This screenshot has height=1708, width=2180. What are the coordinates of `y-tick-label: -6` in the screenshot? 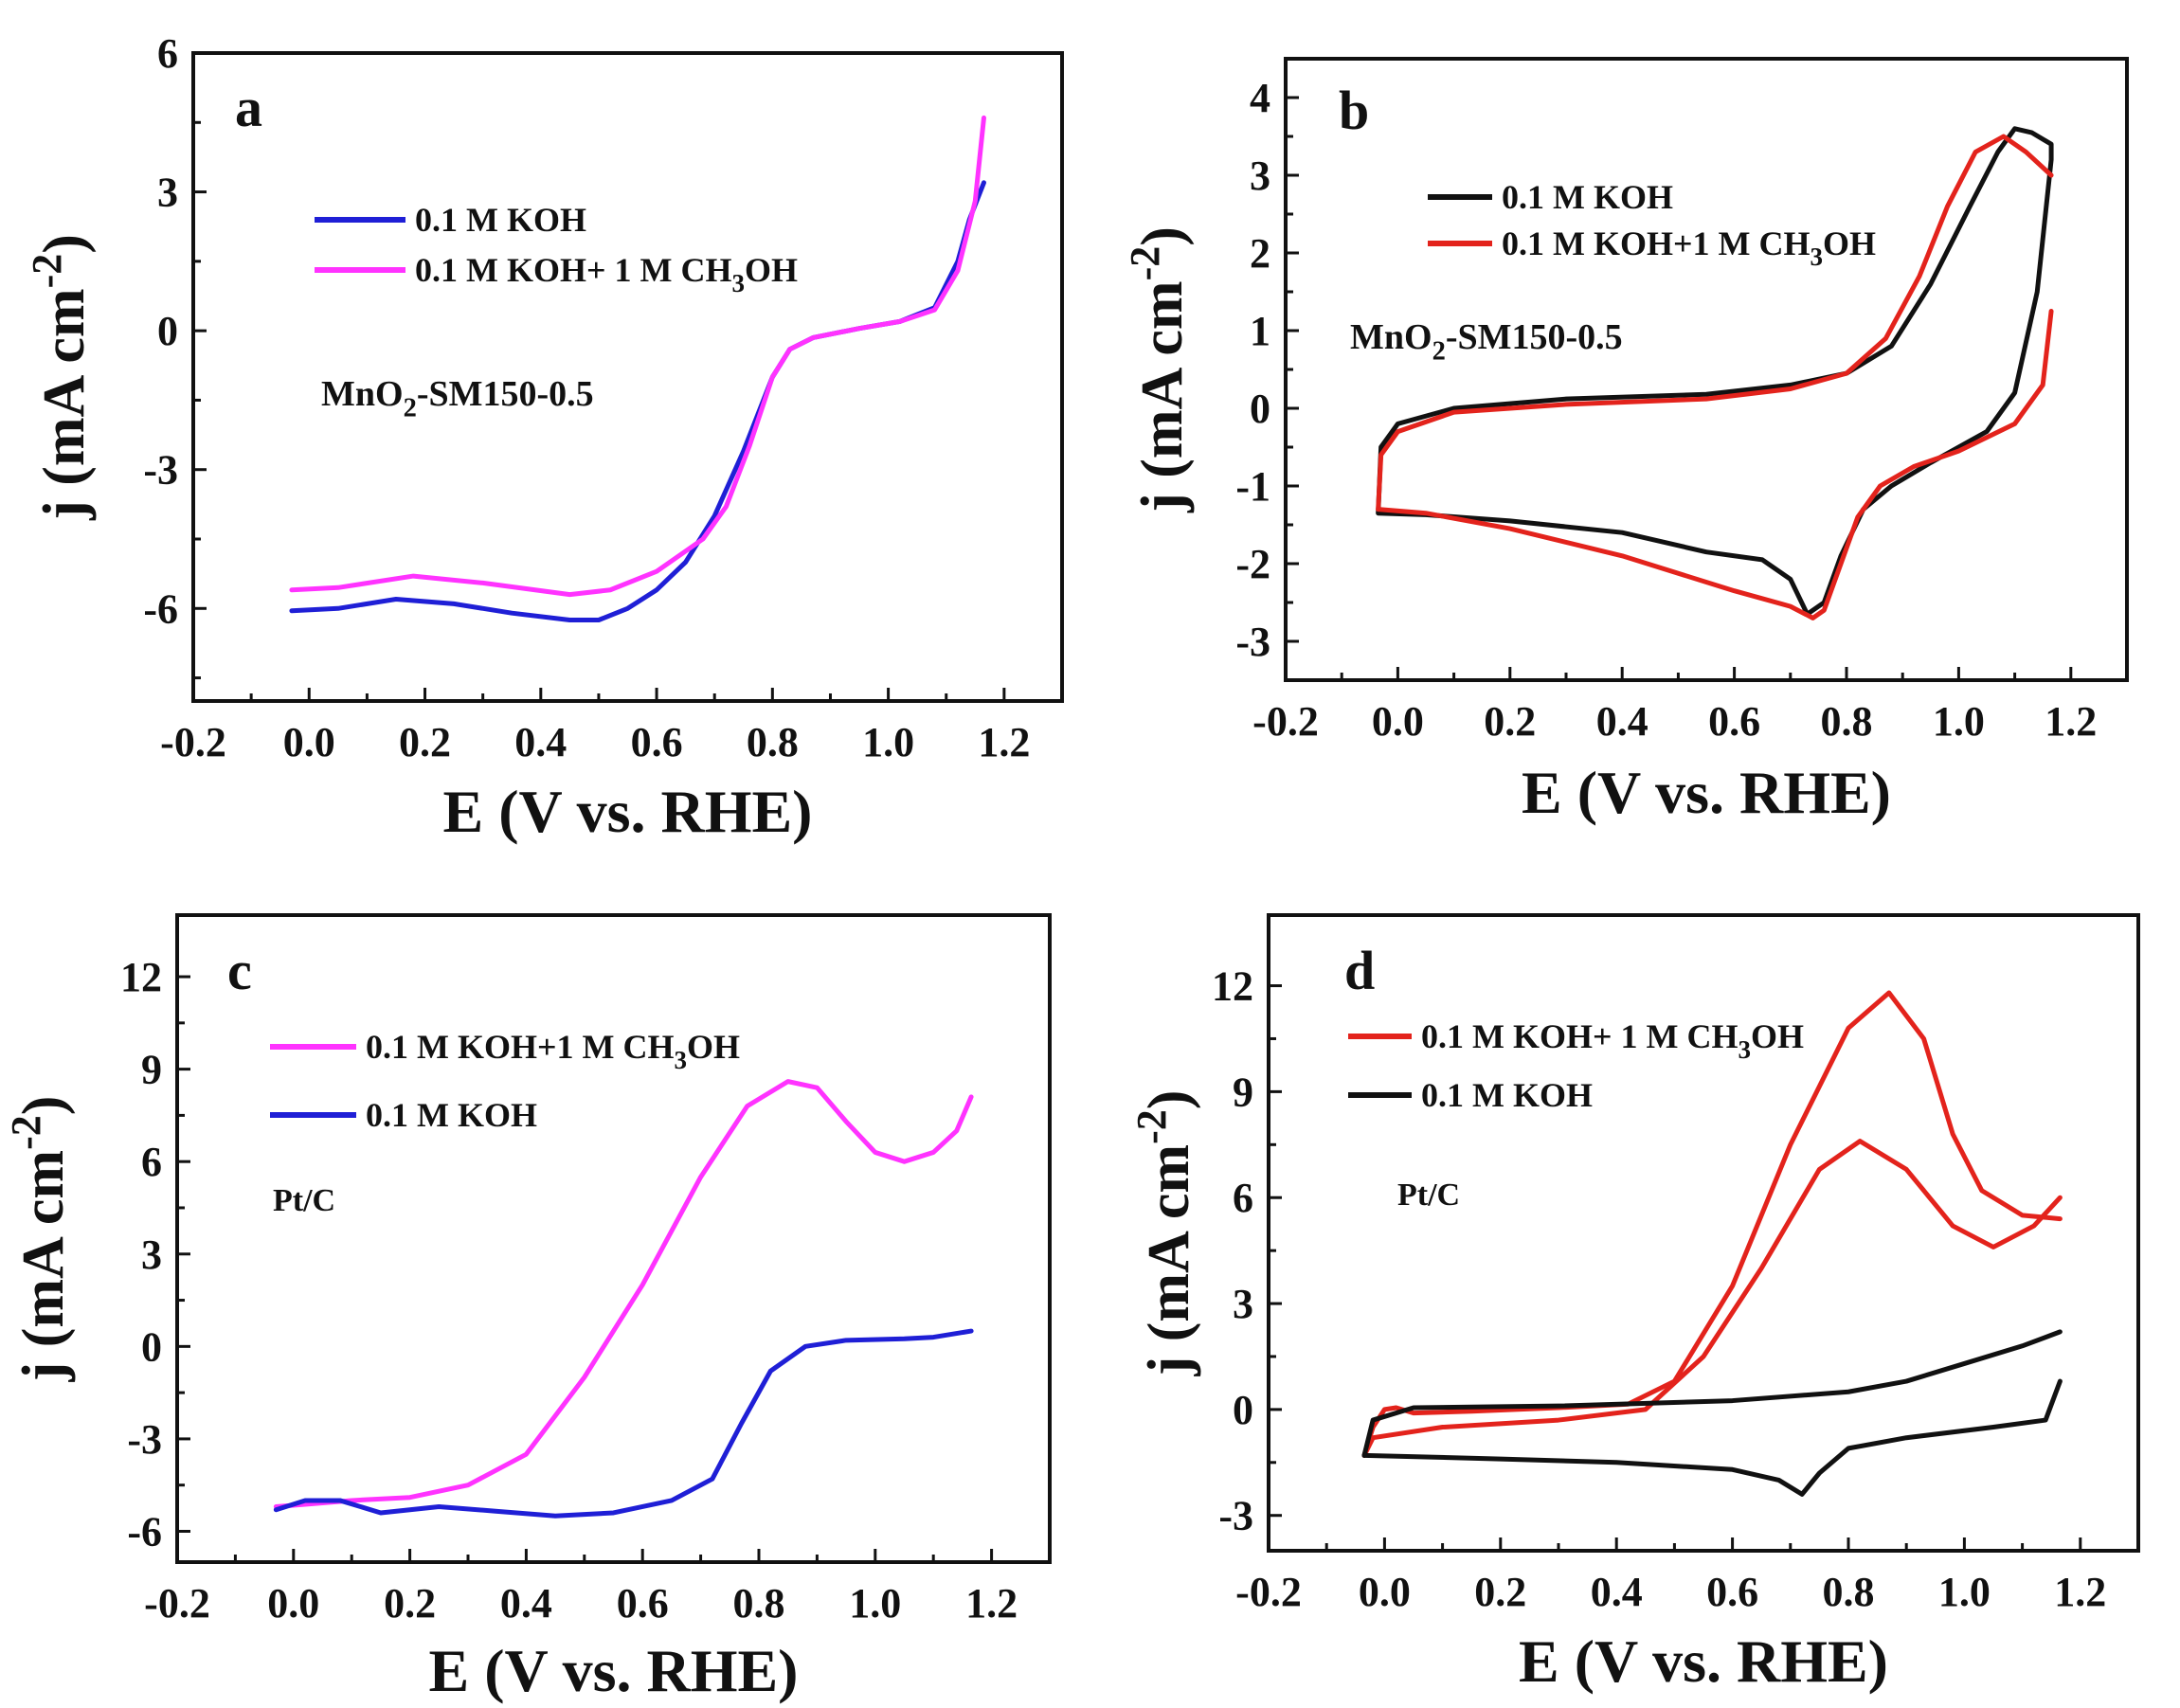 It's located at (144, 1531).